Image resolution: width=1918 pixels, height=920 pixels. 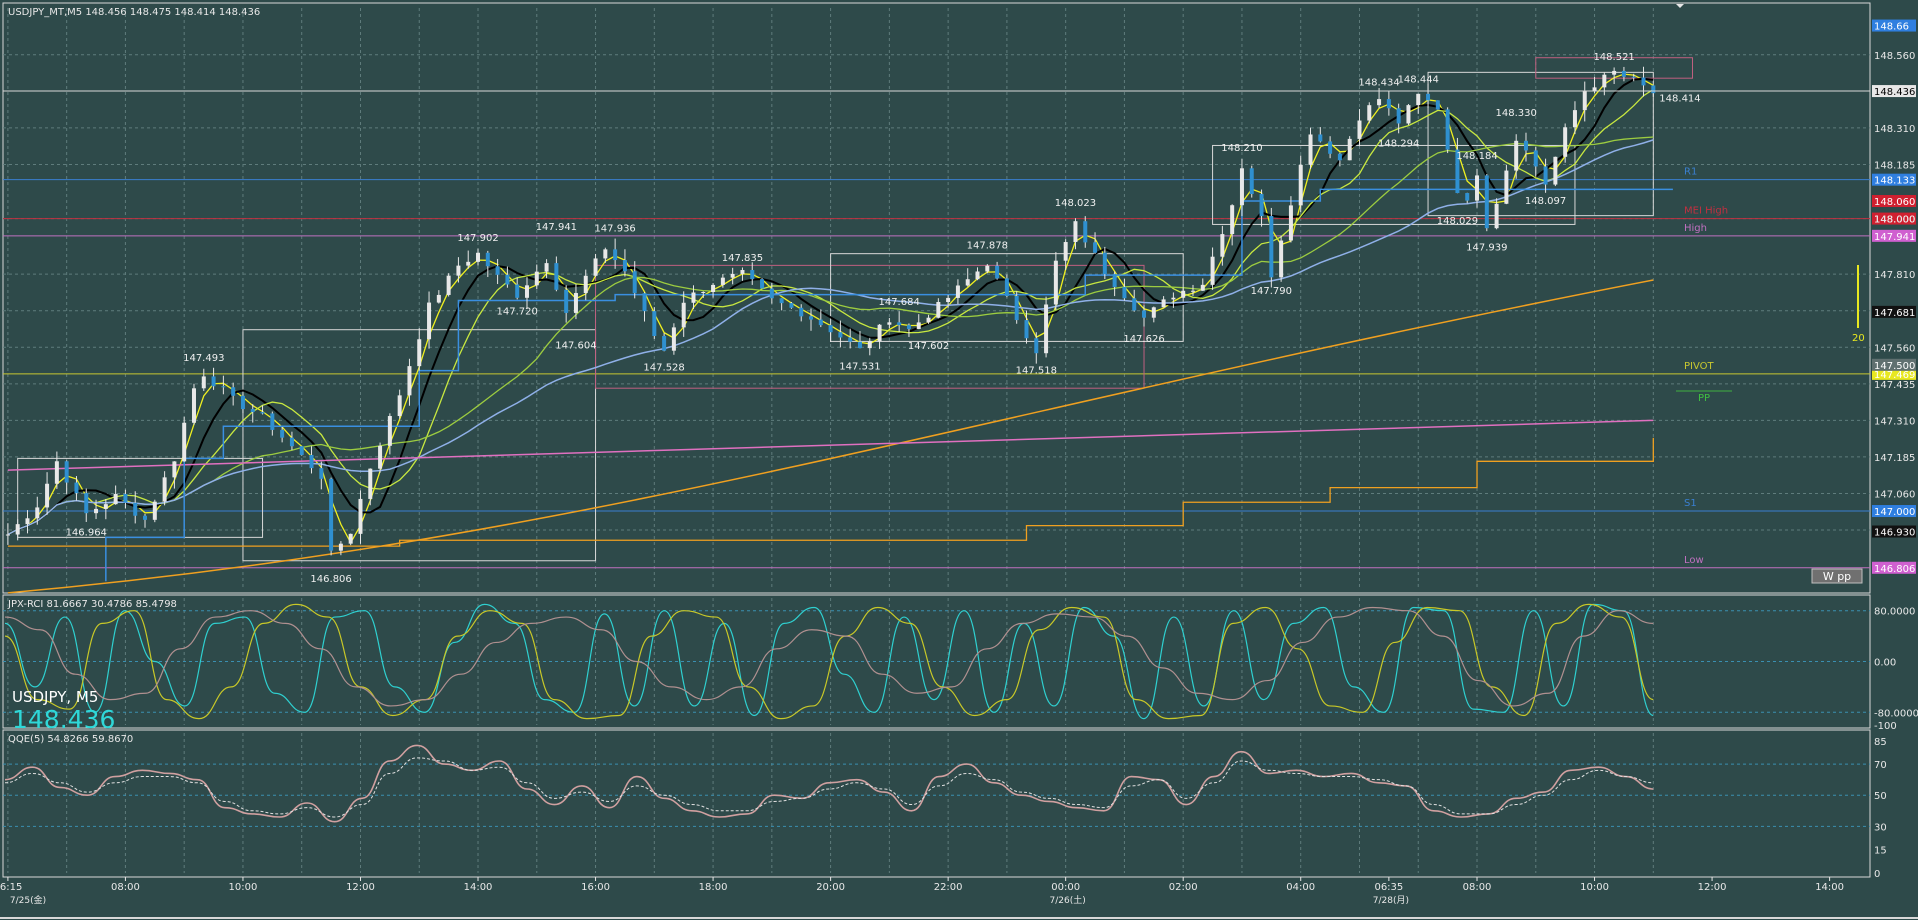 What do you see at coordinates (1894, 512) in the screenshot?
I see `level-tag-text-4: 147.000` at bounding box center [1894, 512].